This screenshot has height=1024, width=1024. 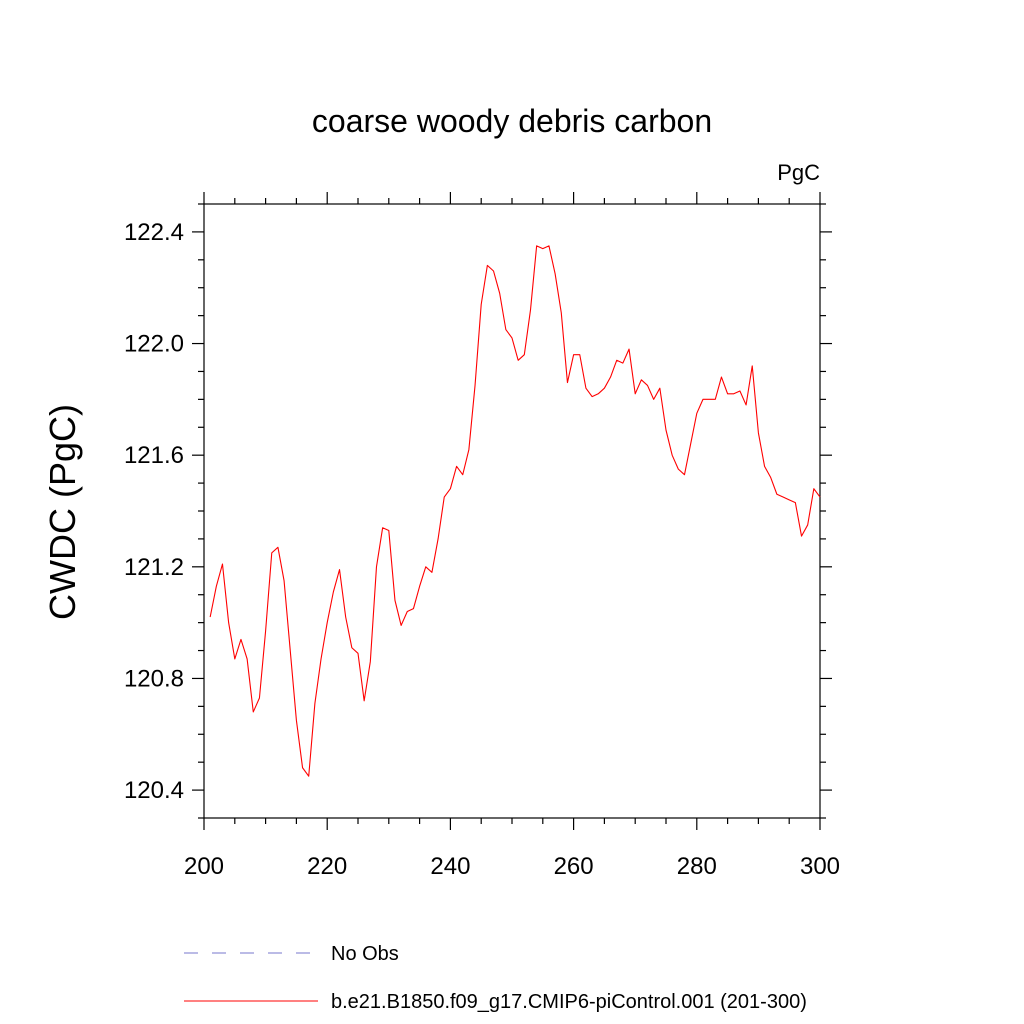 I want to click on chart-title: coarse woody debris carbon, so click(x=512, y=121).